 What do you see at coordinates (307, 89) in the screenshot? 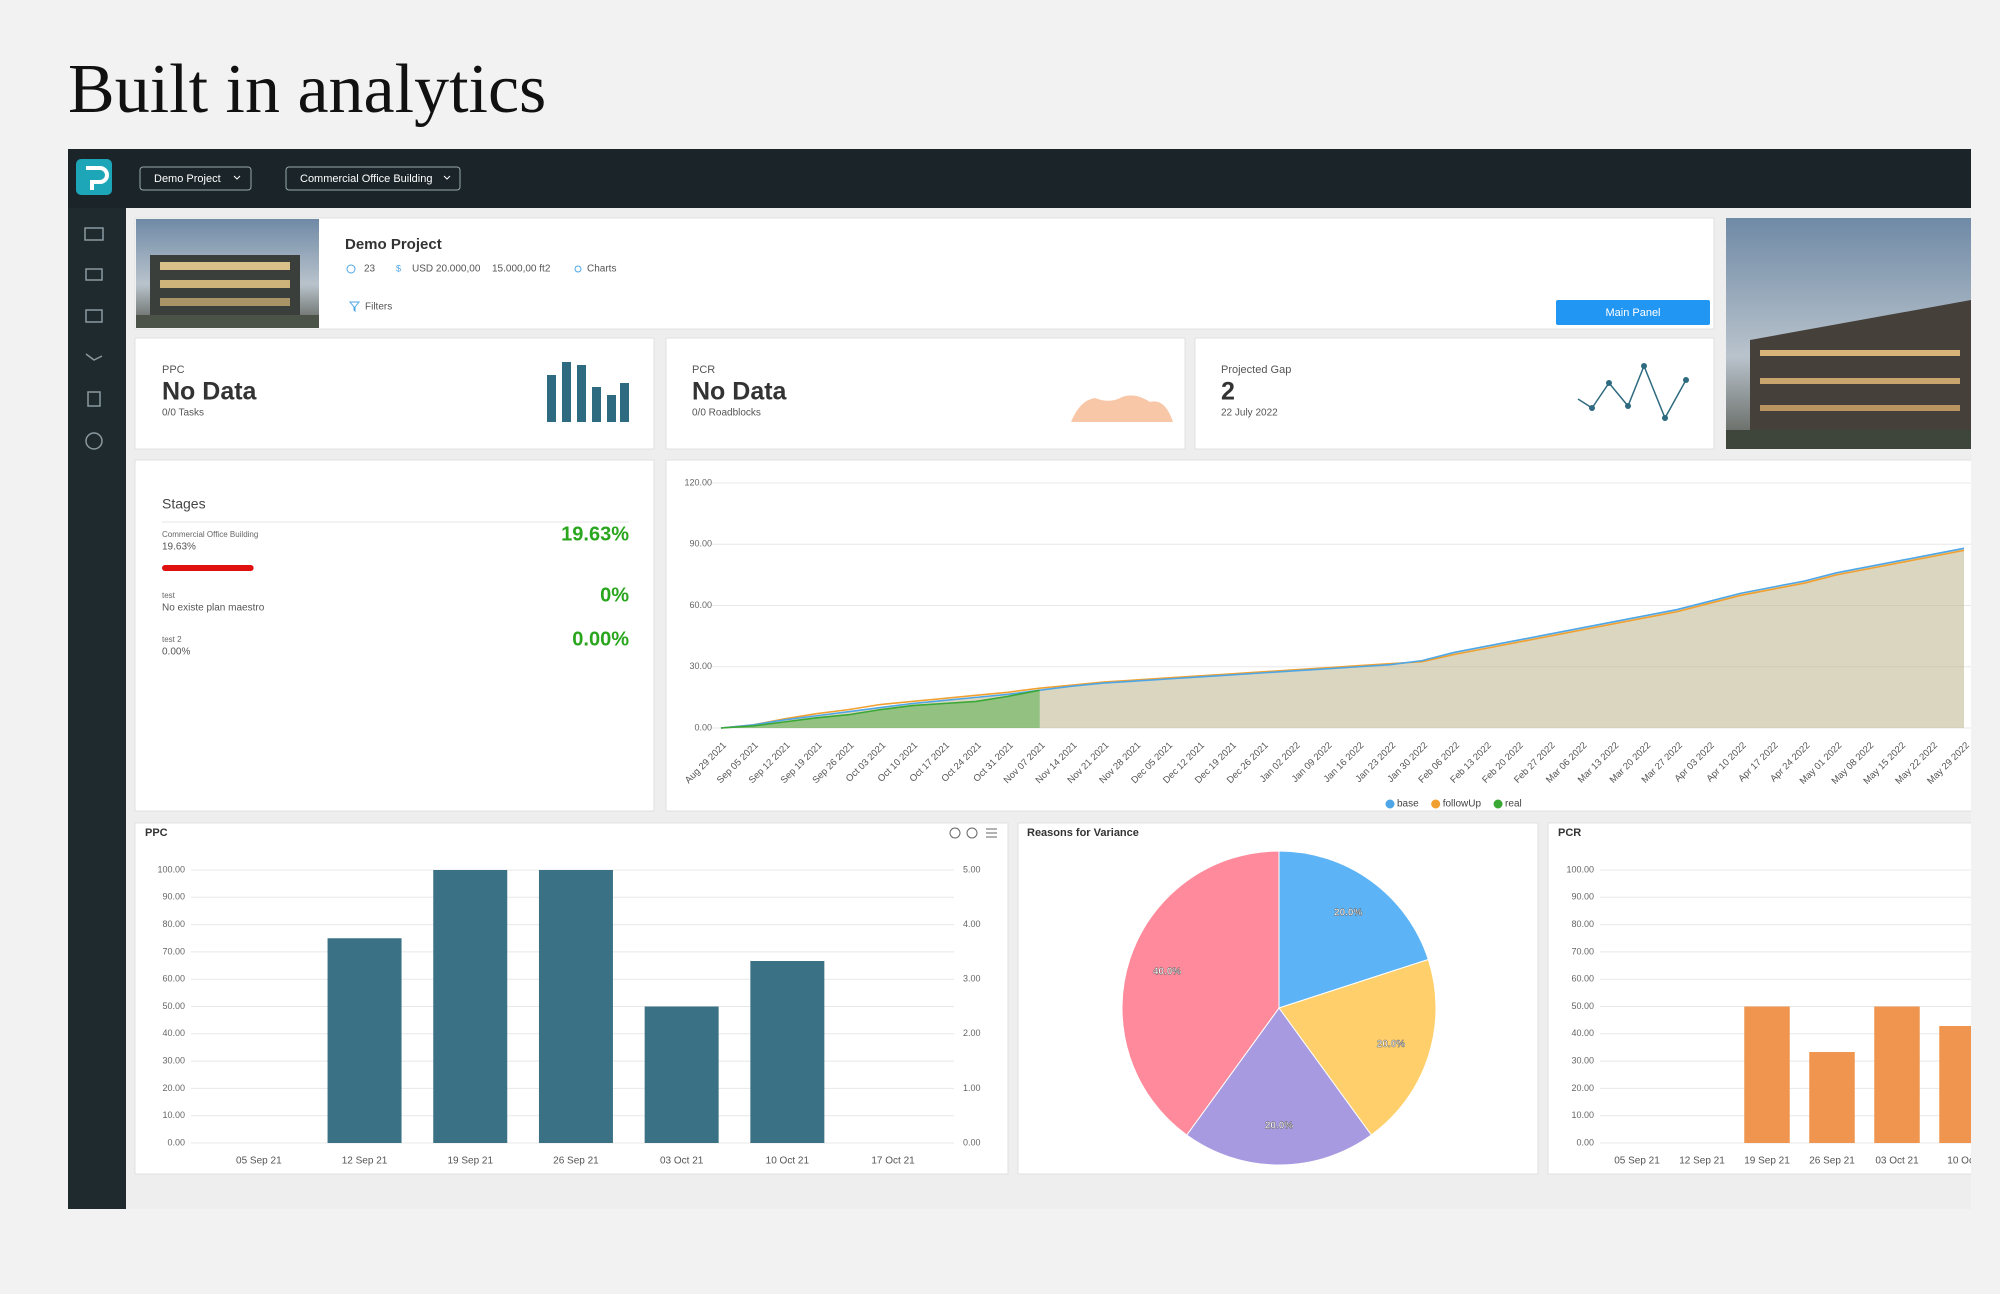
I see `page-title: Built in analytics` at bounding box center [307, 89].